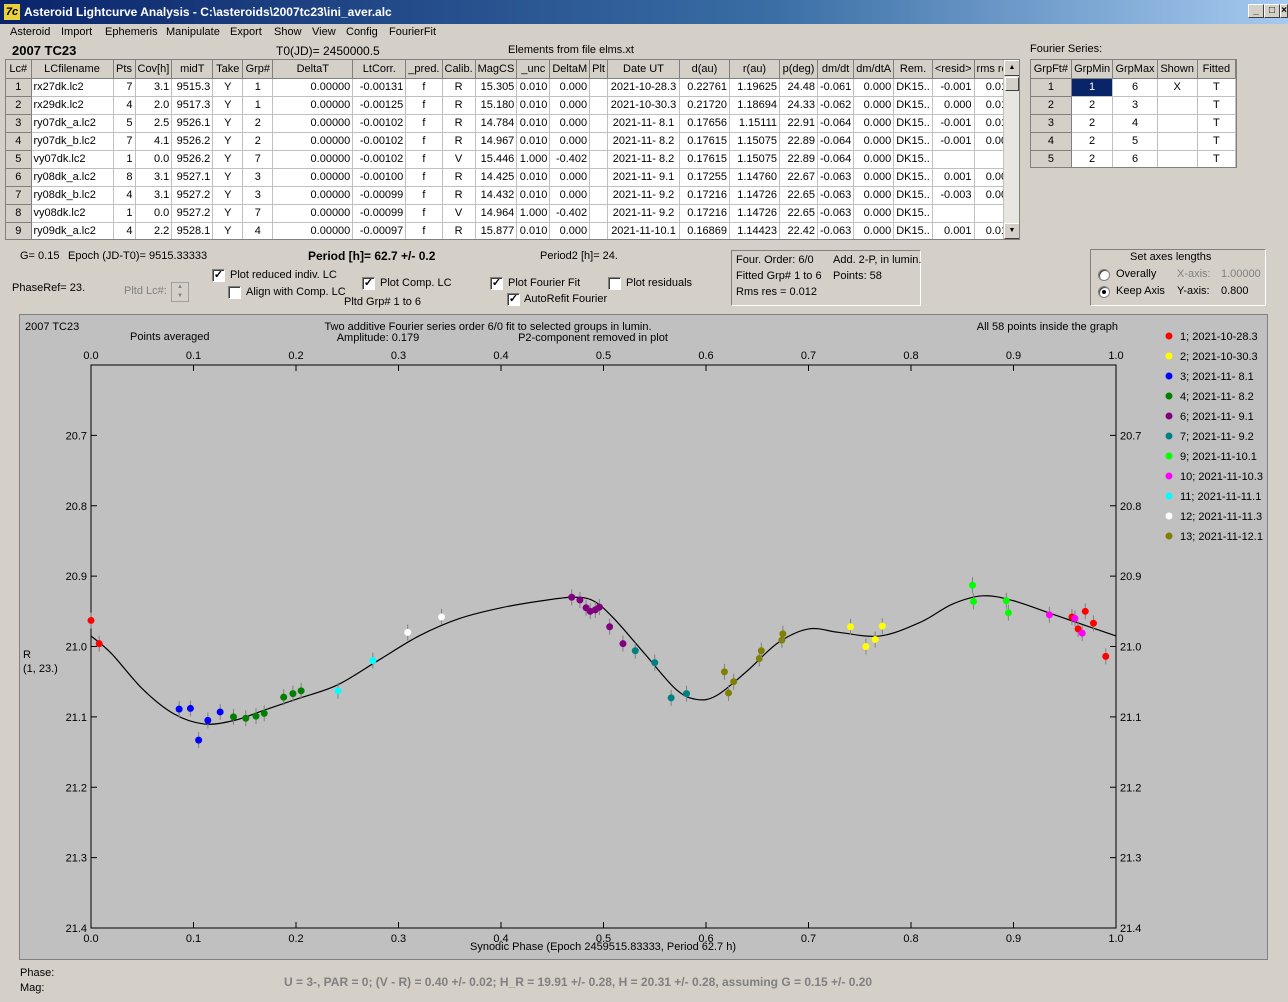 This screenshot has width=1288, height=1002. What do you see at coordinates (1092, 105) in the screenshot?
I see `fourier-cell: 2` at bounding box center [1092, 105].